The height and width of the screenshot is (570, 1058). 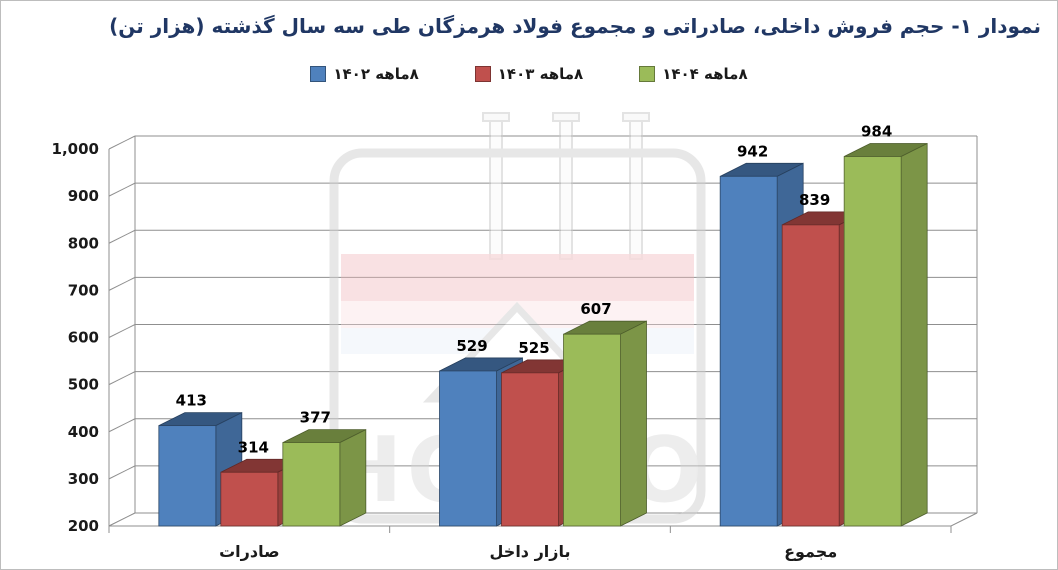 I want to click on data-label: 529, so click(x=471, y=346).